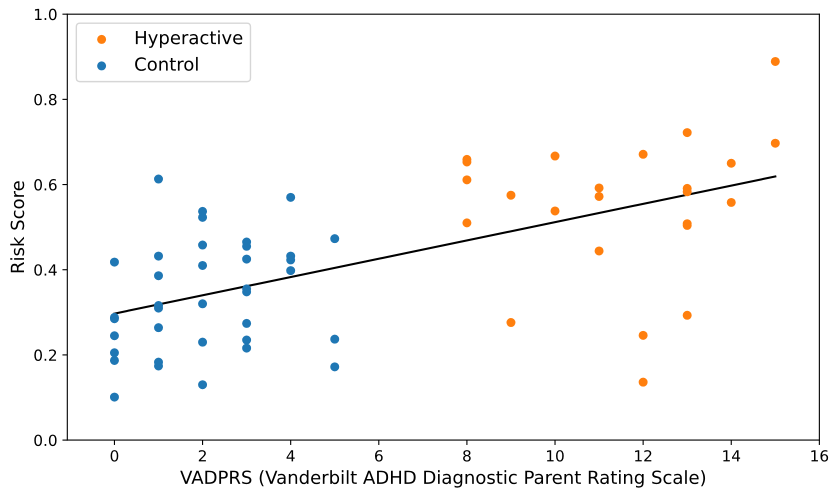 This screenshot has height=489, width=831. What do you see at coordinates (17, 226) in the screenshot?
I see `y-axis-title: Risk Score` at bounding box center [17, 226].